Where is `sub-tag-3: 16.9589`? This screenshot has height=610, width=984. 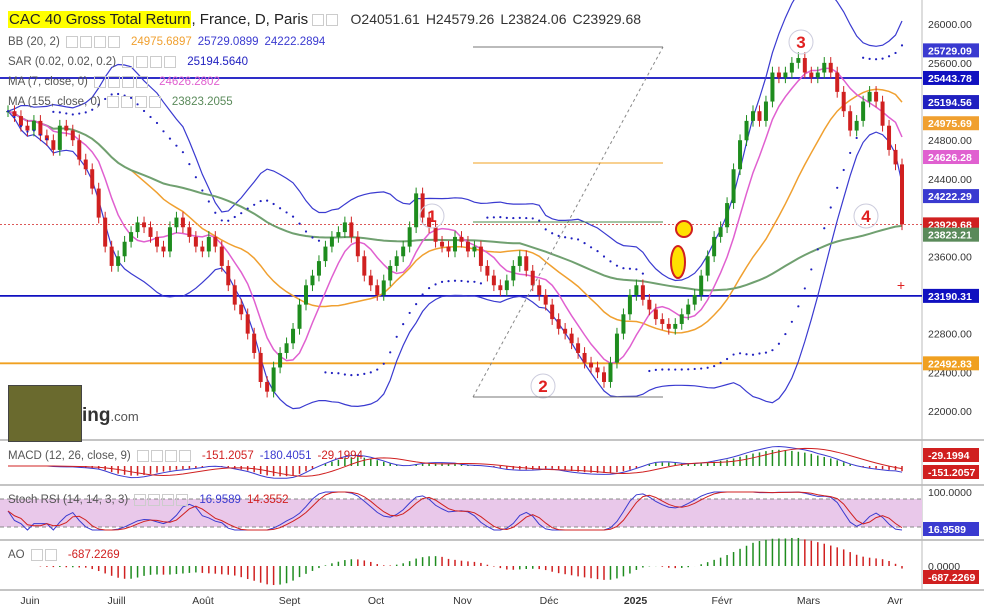
sub-tag-3: 16.9589 is located at coordinates (947, 530).